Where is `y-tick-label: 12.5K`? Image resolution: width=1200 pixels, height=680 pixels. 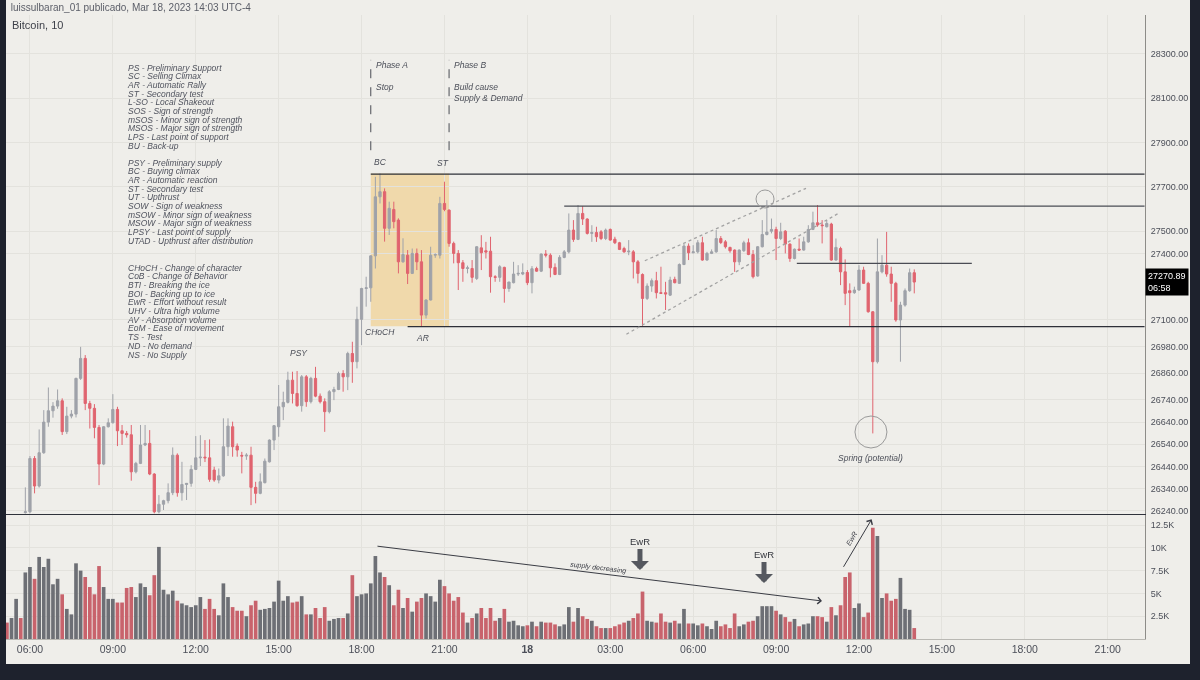 y-tick-label: 12.5K is located at coordinates (1162, 525).